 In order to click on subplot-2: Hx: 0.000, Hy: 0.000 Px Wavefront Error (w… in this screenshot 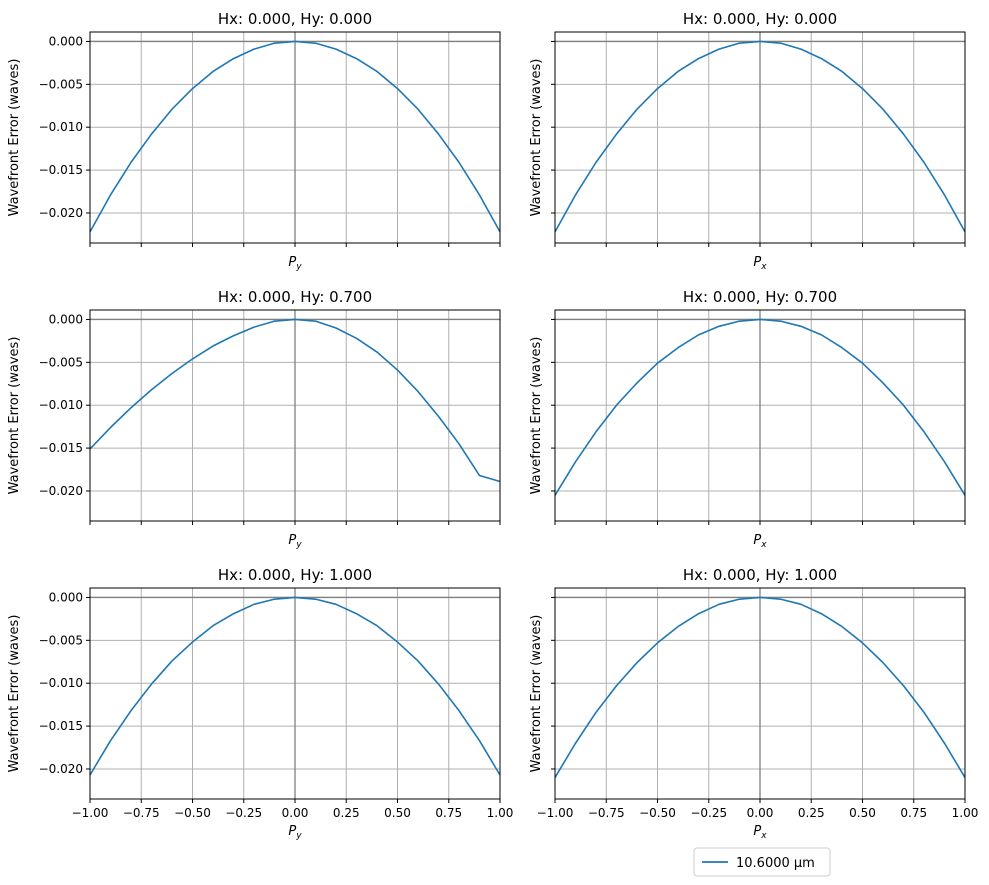, I will do `click(747, 141)`.